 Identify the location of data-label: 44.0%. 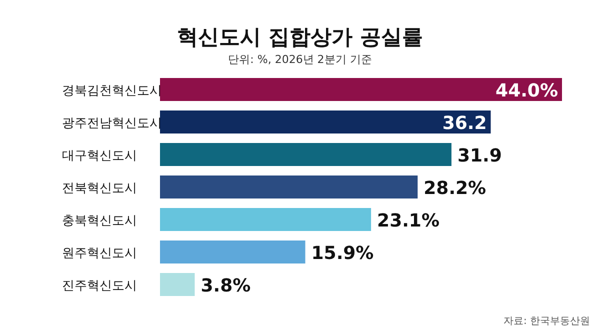
(527, 91).